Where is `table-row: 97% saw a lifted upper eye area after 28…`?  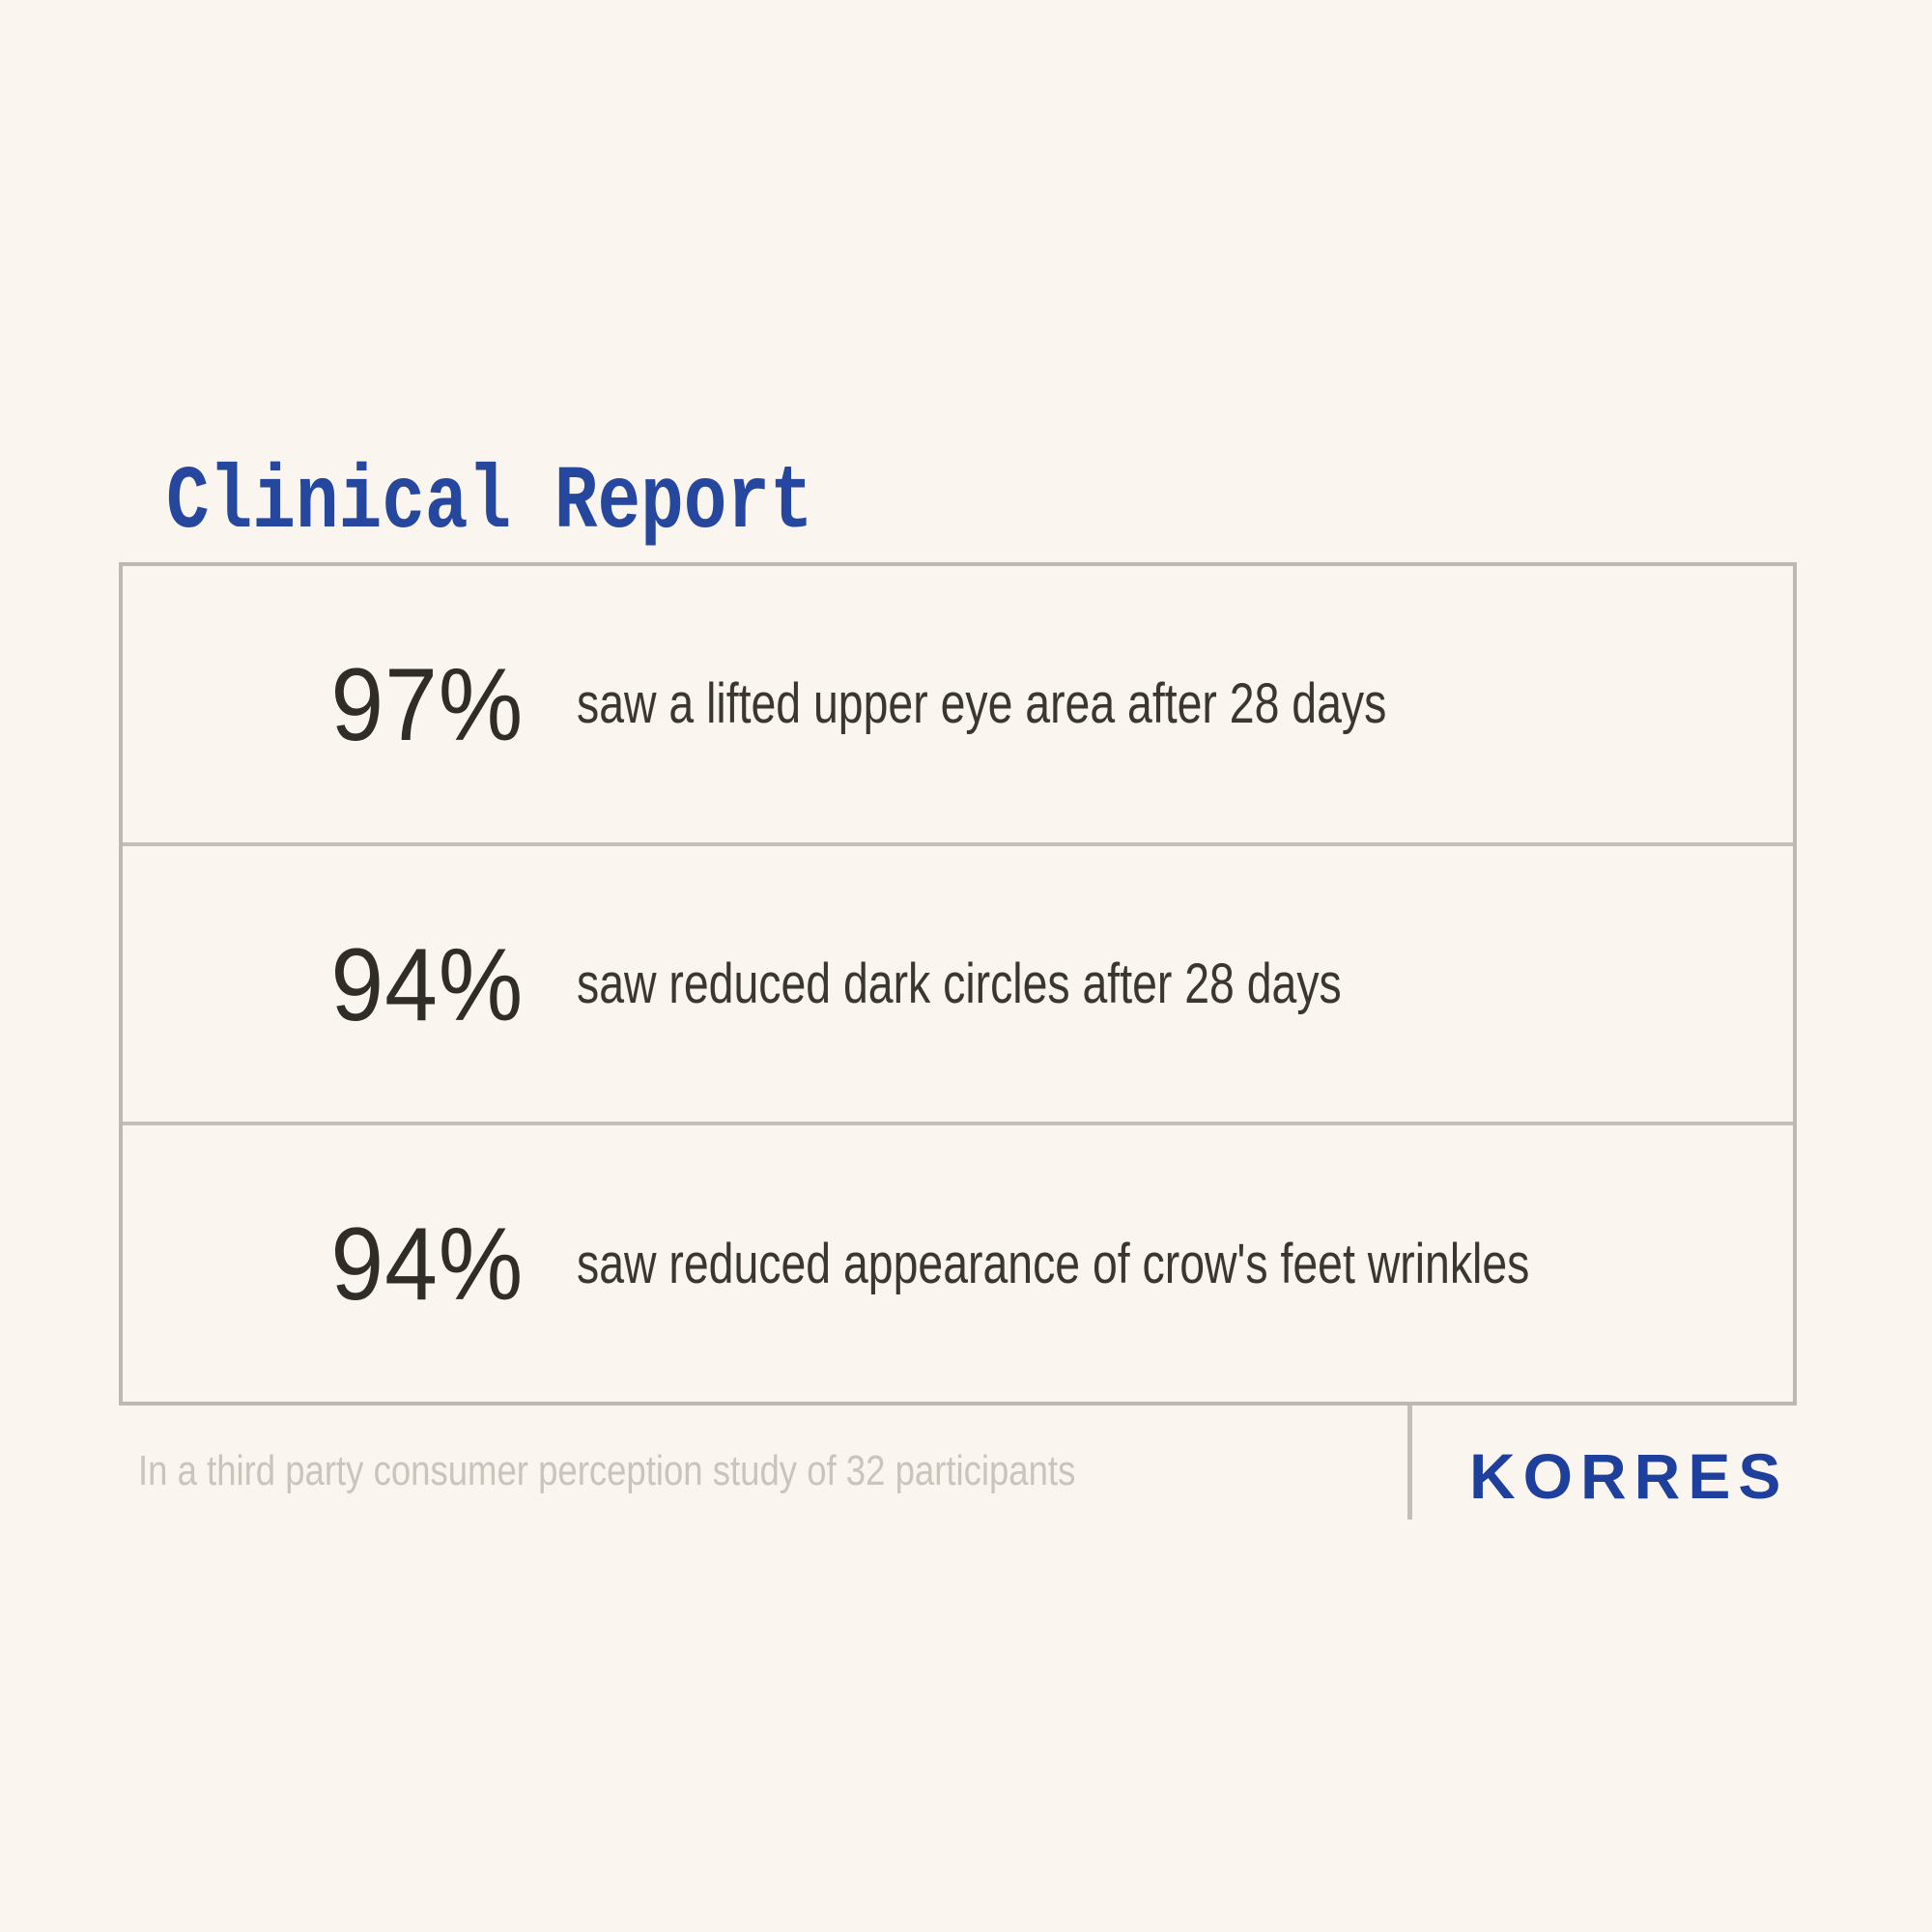
table-row: 97% saw a lifted upper eye area after 28… is located at coordinates (958, 704).